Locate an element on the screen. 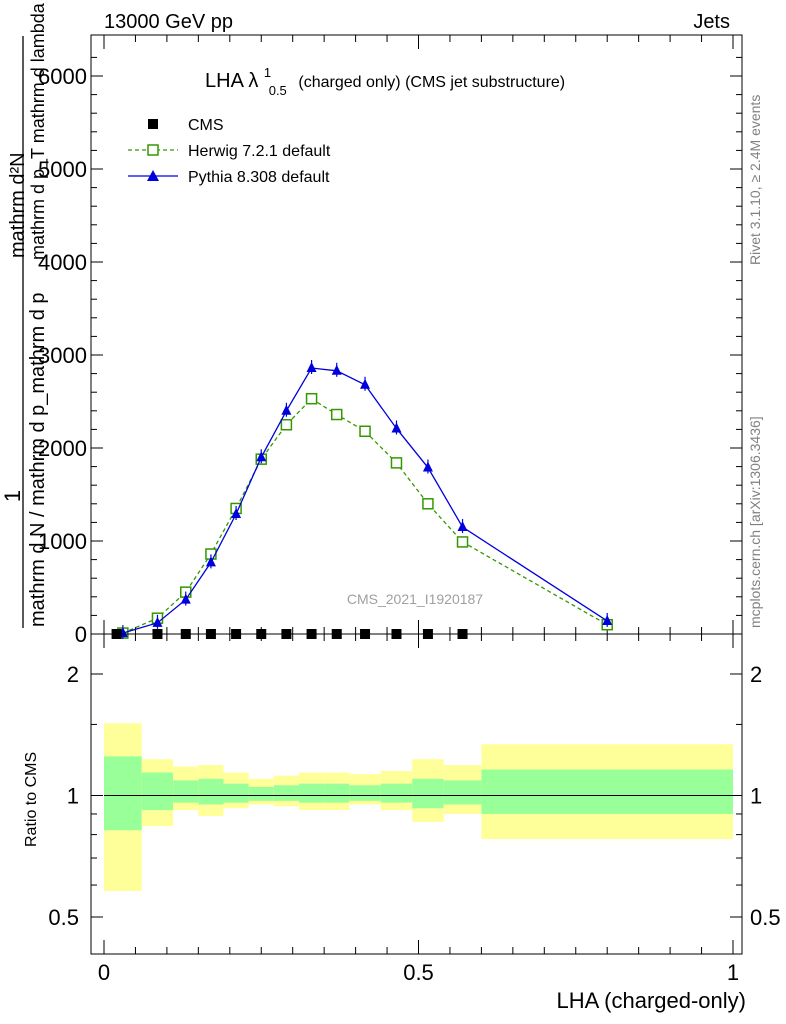  ylabel-mid: mathrm d p_T mathrm d lambda is located at coordinates (38, 131).